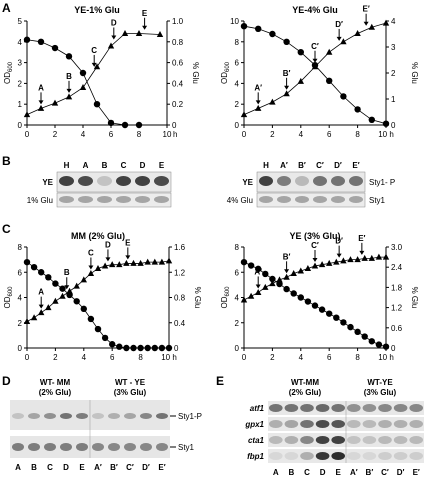 Image resolution: width=429 pixels, height=484 pixels. What do you see at coordinates (386, 134) in the screenshot?
I see `x-tick-label: 10 h` at bounding box center [386, 134].